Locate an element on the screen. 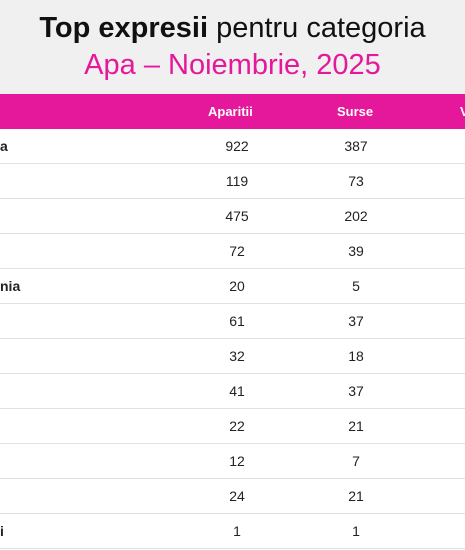 The width and height of the screenshot is (465, 550). table-row: a 922 387 is located at coordinates (232, 146).